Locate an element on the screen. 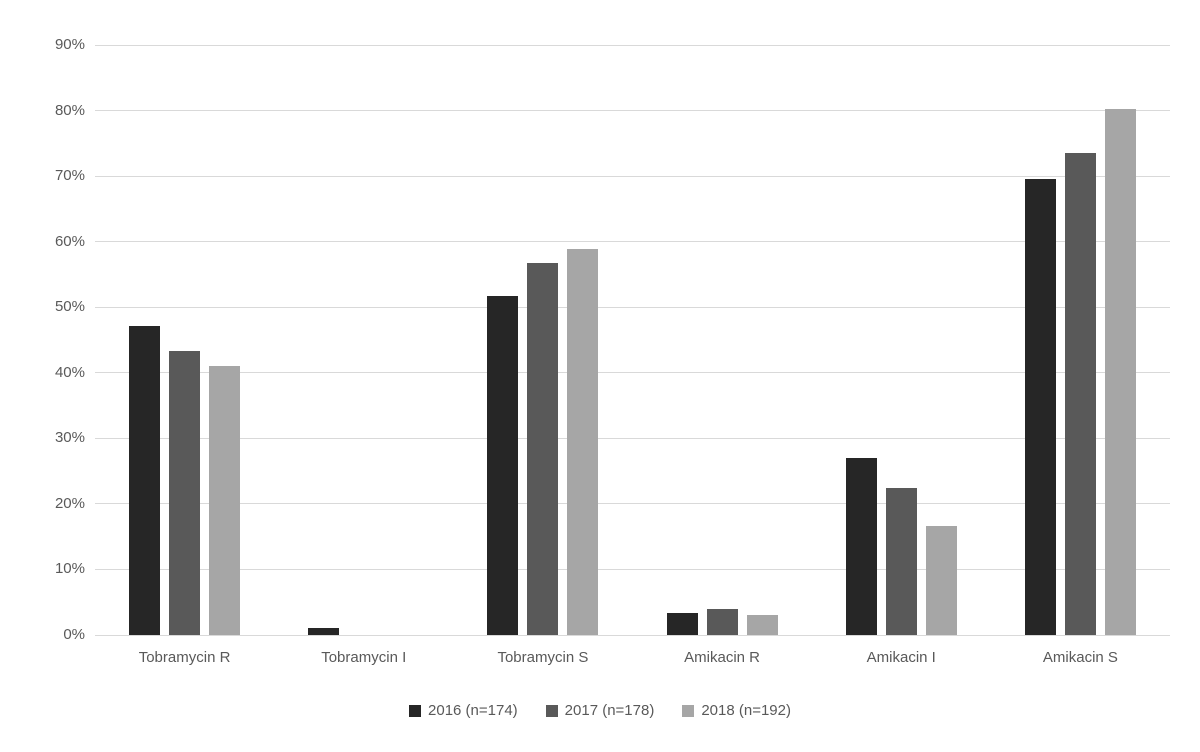 This screenshot has height=752, width=1200. bar-2018-amikacin-s is located at coordinates (1120, 372).